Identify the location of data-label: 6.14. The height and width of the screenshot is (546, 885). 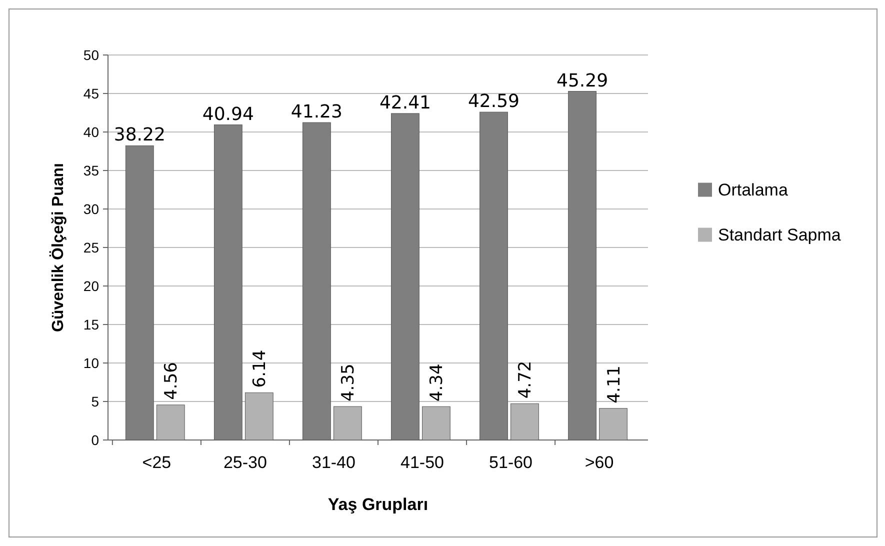
(260, 369).